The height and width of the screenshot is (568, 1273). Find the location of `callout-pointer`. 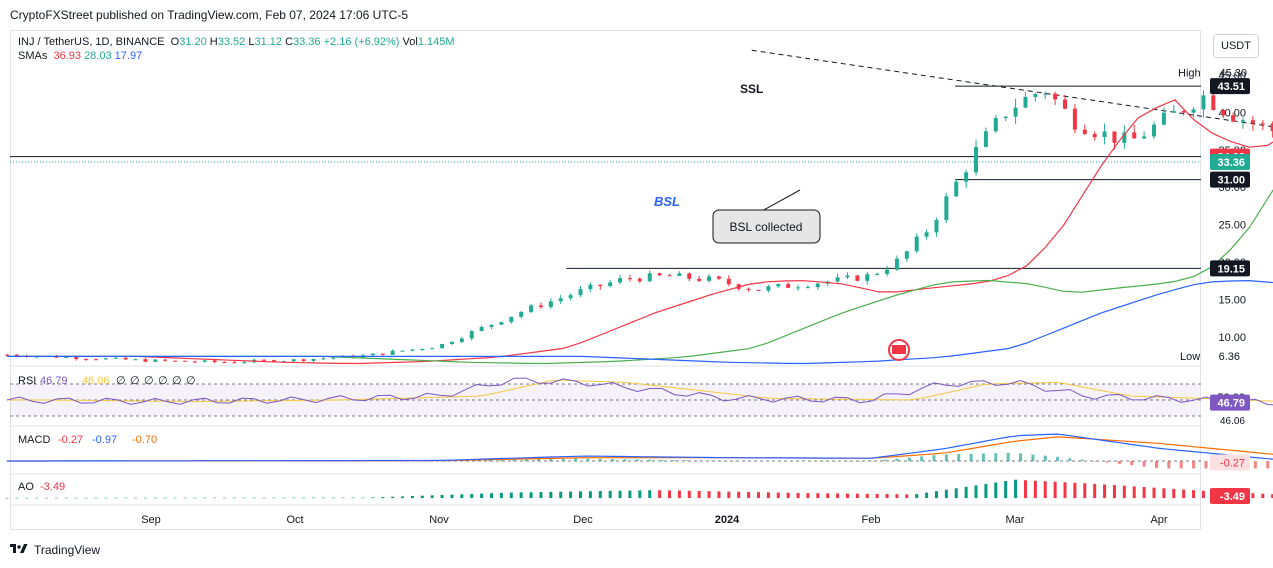

callout-pointer is located at coordinates (780, 201).